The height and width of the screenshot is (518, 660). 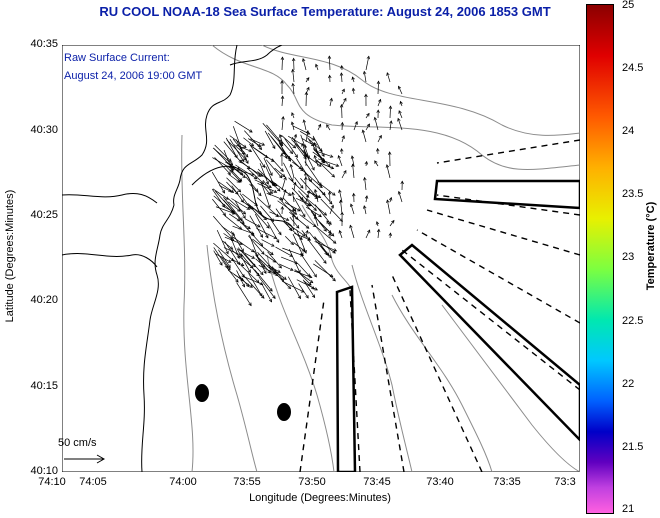 What do you see at coordinates (312, 482) in the screenshot?
I see `x-tick-label: 73:50` at bounding box center [312, 482].